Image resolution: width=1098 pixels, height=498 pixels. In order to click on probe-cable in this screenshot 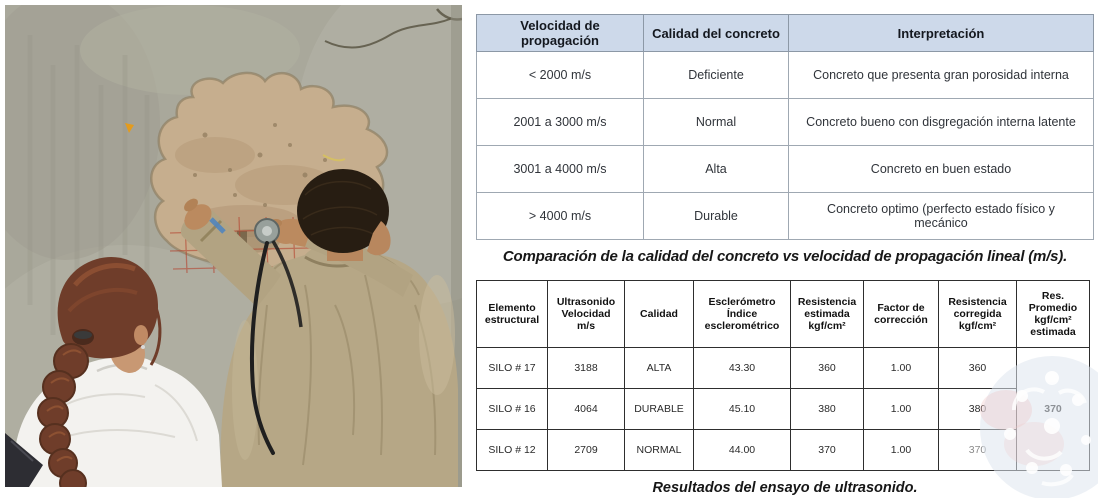, I will do `click(262, 348)`.